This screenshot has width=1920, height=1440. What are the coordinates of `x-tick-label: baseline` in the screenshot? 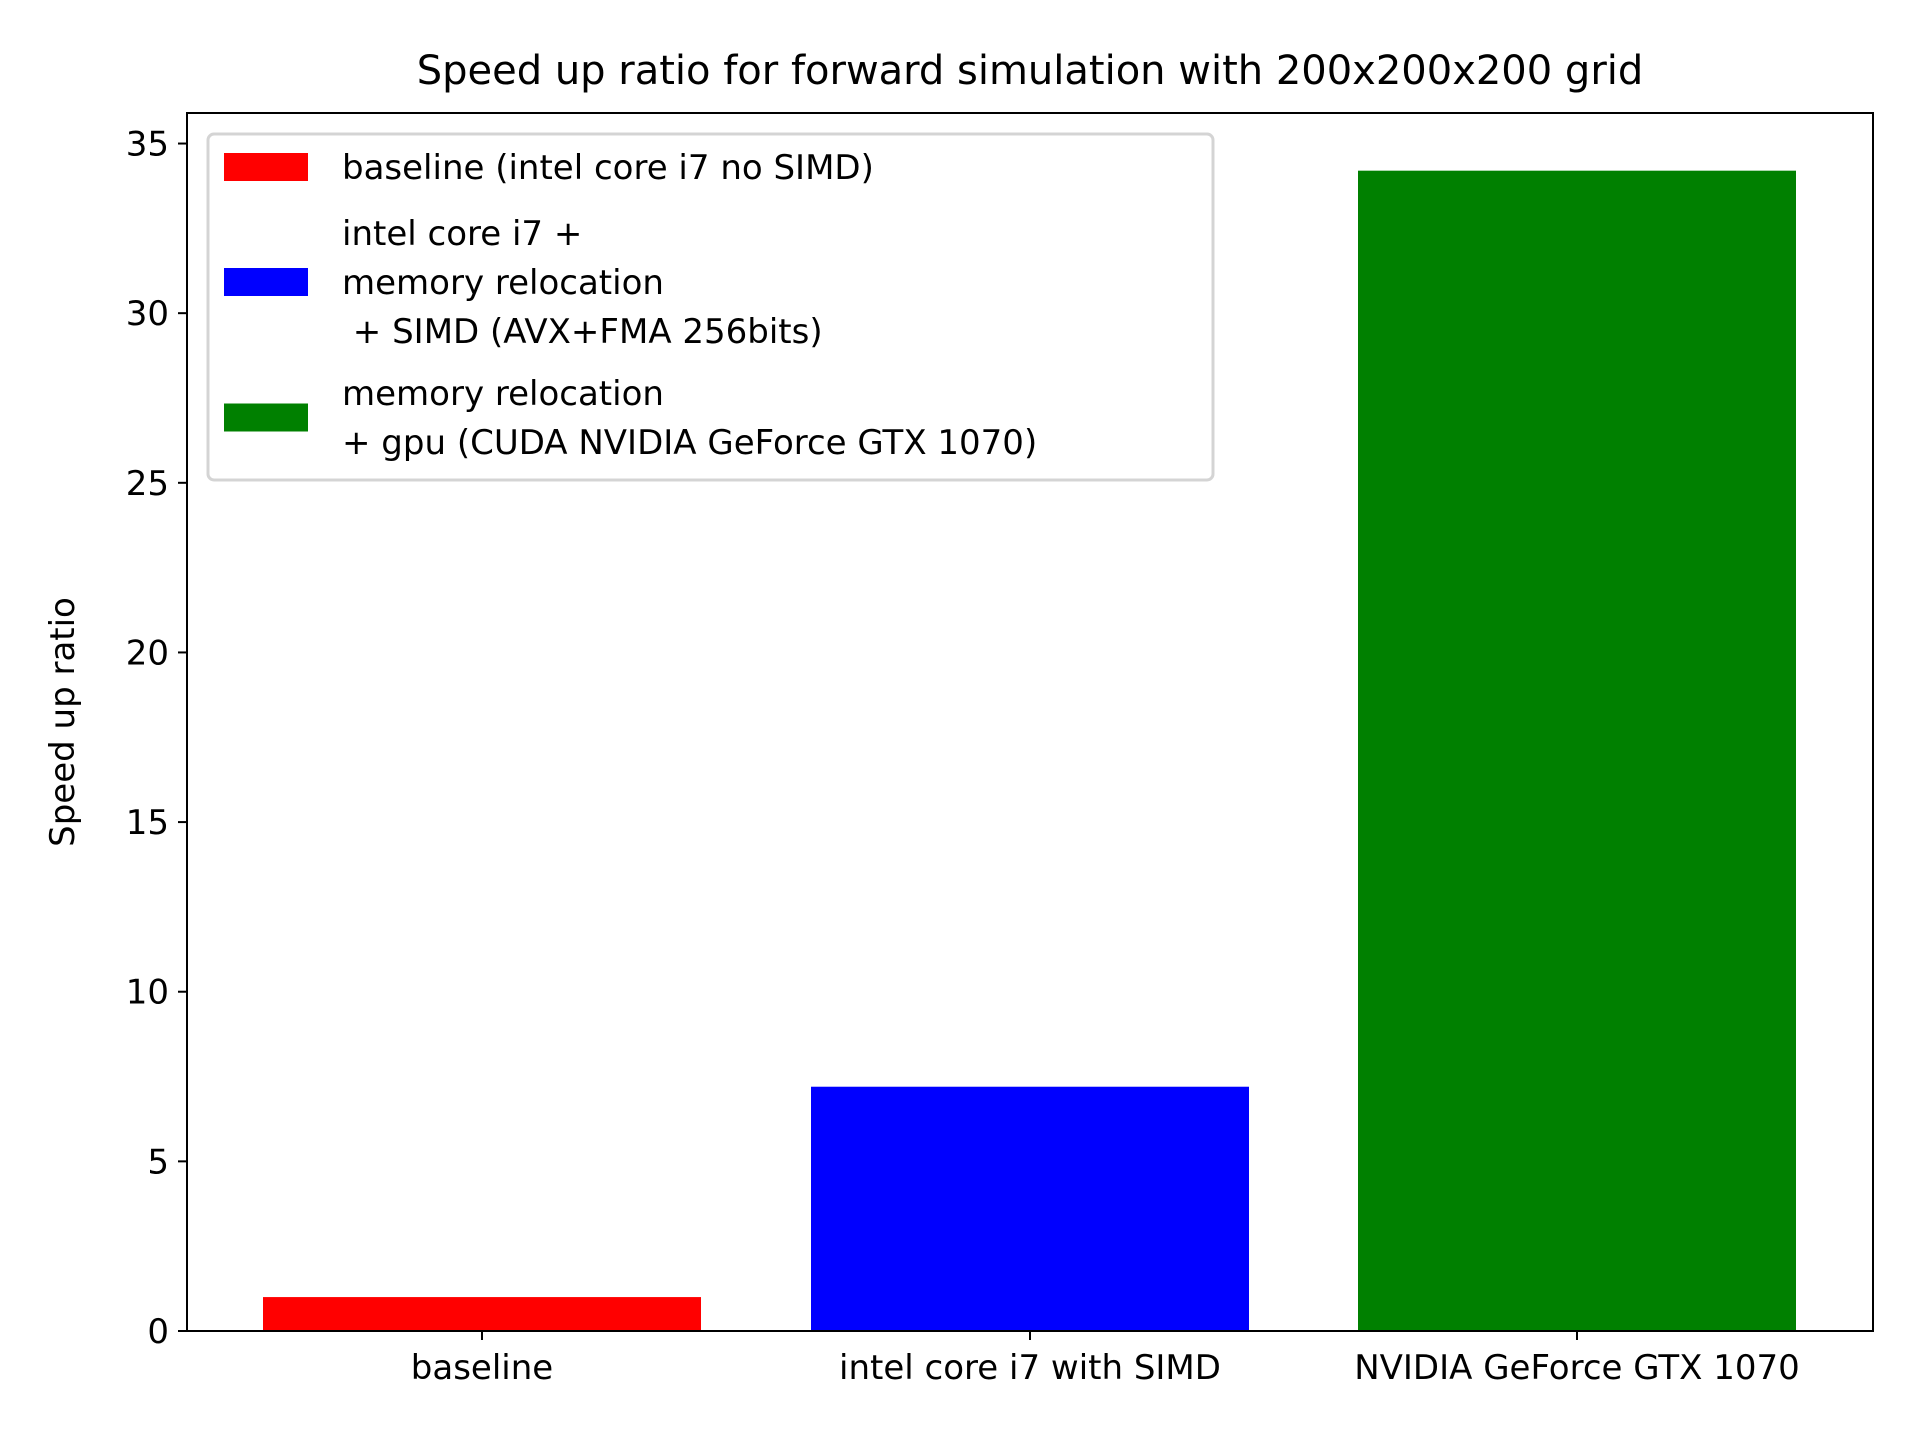 It's located at (482, 1368).